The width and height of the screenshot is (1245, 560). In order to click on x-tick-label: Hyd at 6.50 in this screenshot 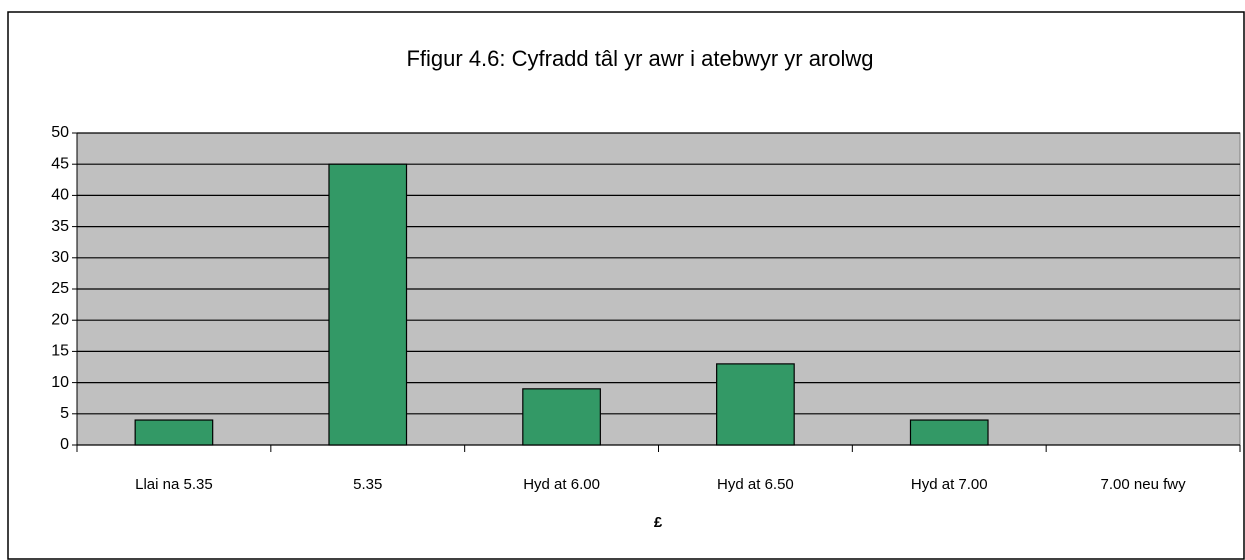, I will do `click(755, 484)`.